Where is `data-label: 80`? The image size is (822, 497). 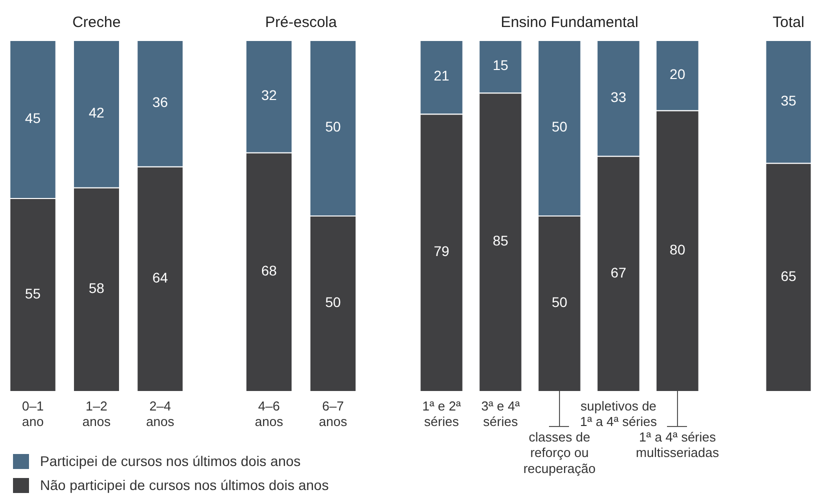
data-label: 80 is located at coordinates (678, 249).